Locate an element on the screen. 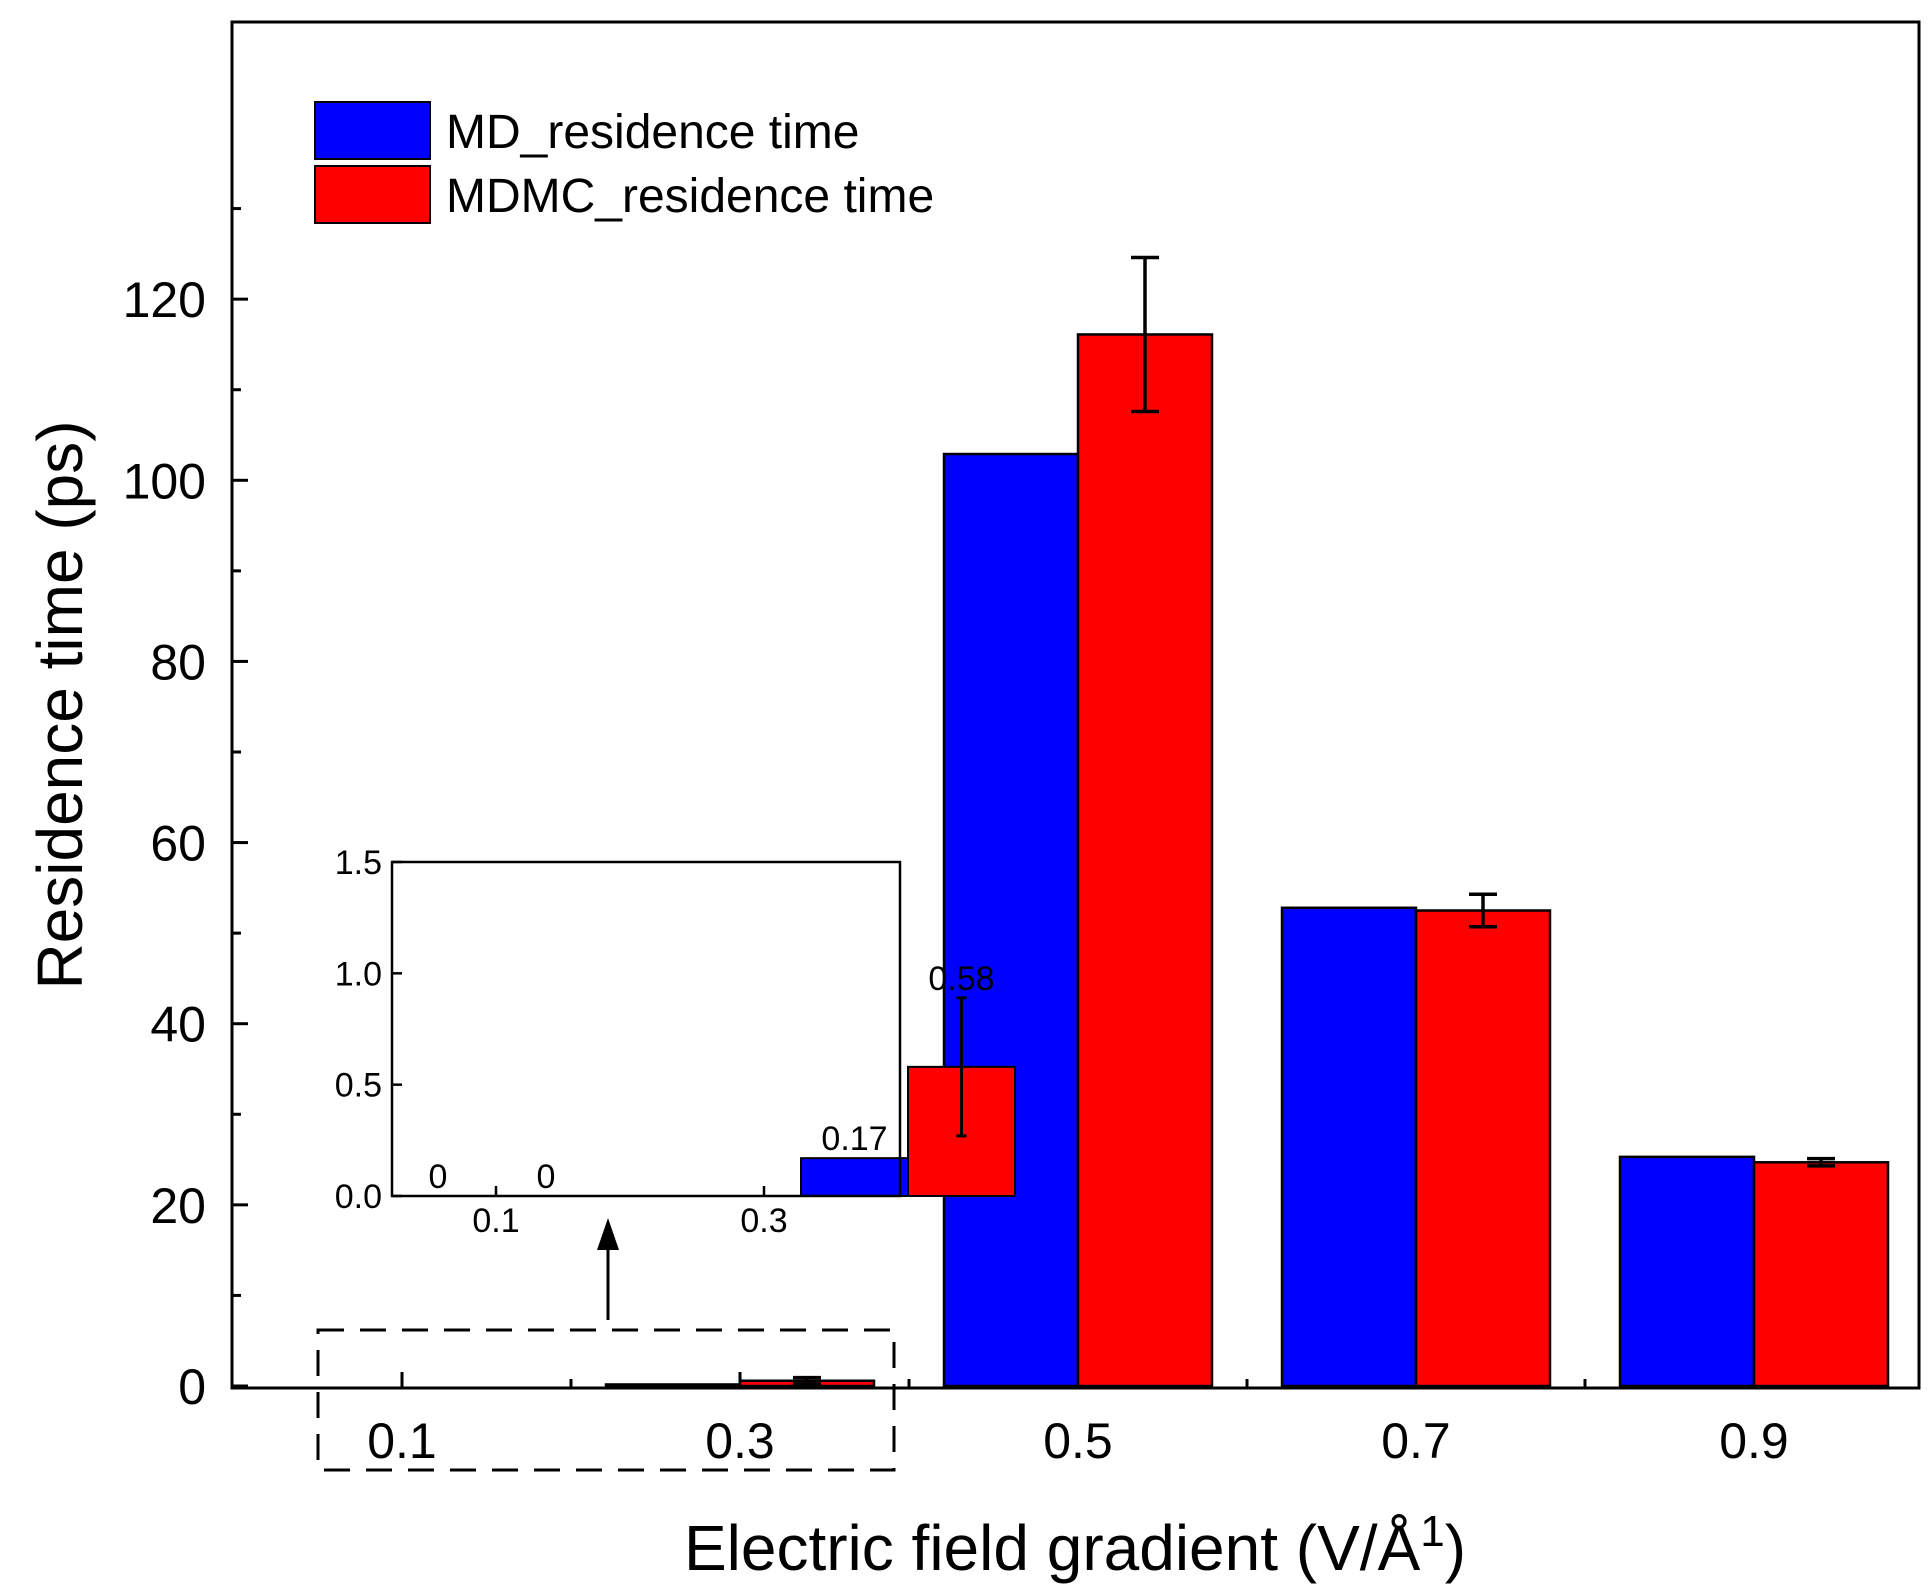  bar-mdmc-0.7 is located at coordinates (1483, 1148).